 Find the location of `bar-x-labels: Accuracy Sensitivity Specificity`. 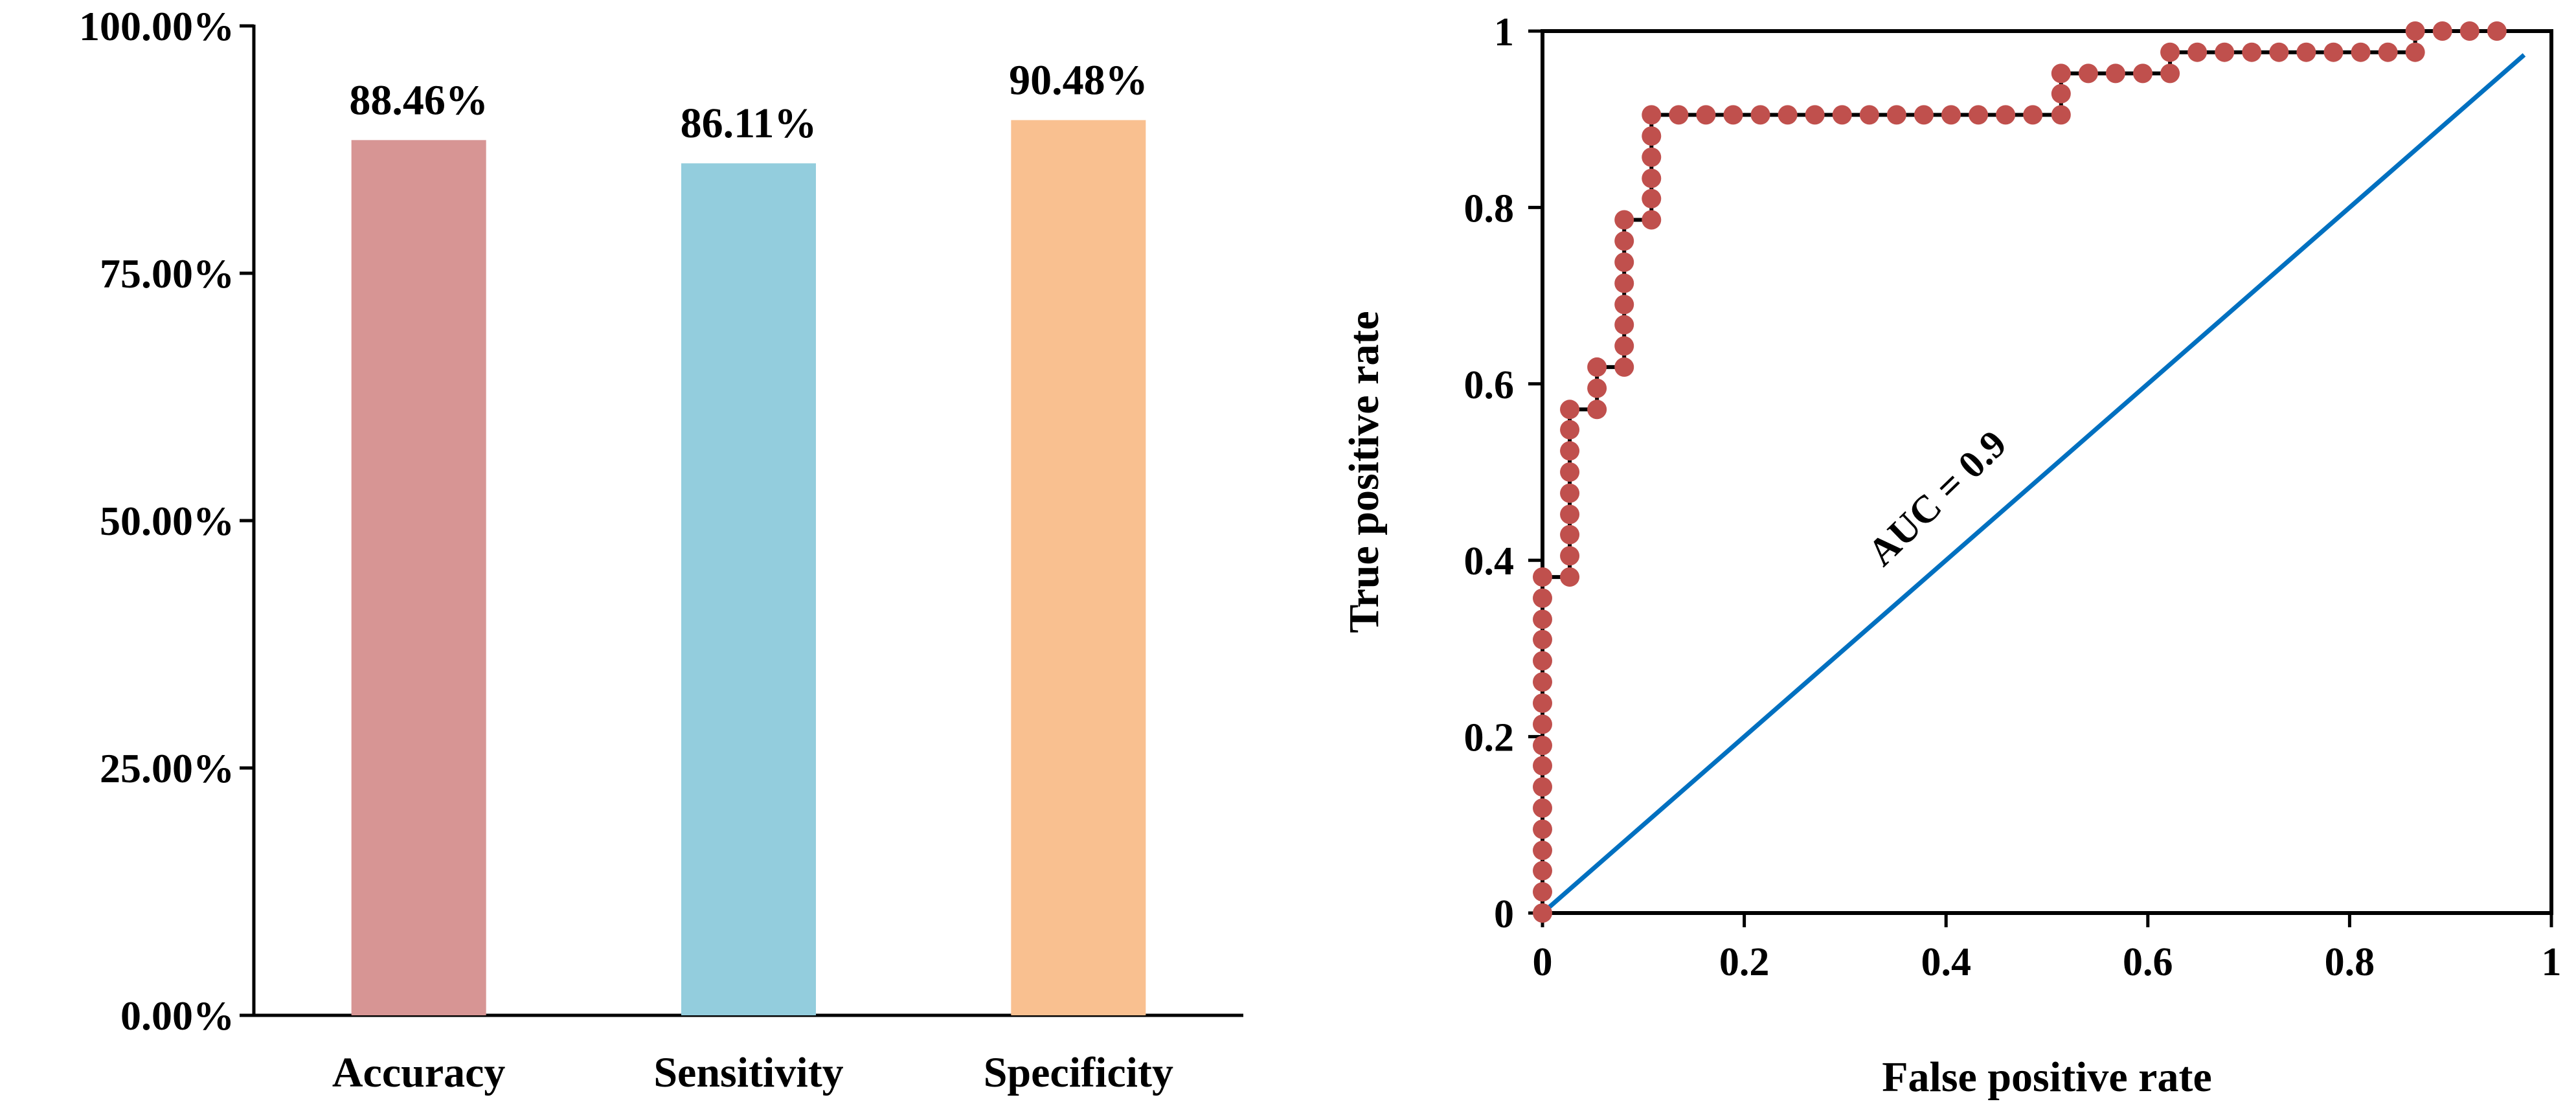

bar-x-labels: Accuracy Sensitivity Specificity is located at coordinates (752, 1072).